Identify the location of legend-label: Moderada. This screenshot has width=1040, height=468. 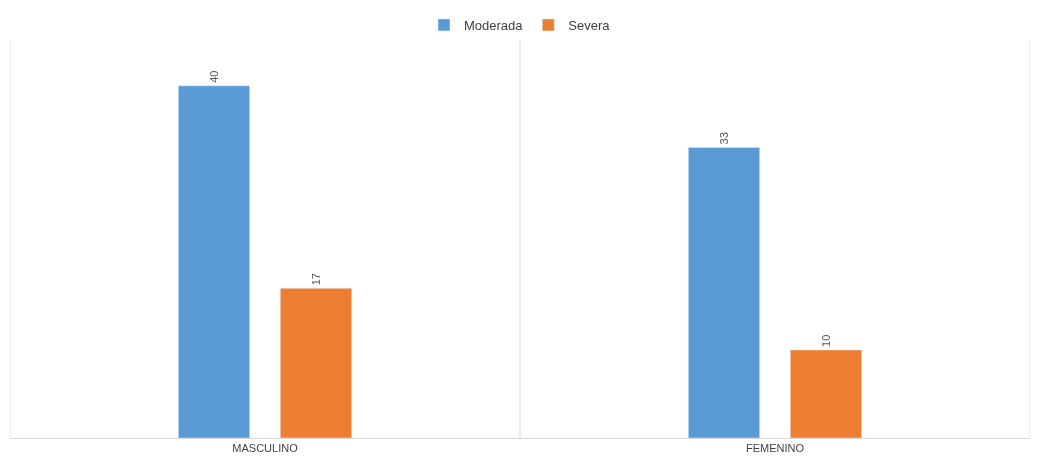
(494, 26).